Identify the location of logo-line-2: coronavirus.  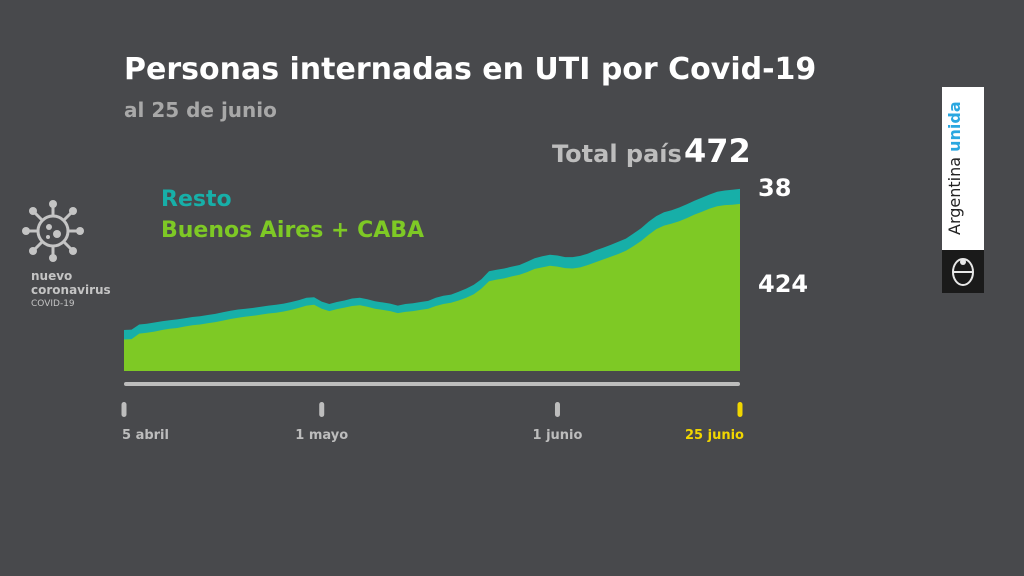
(71, 290).